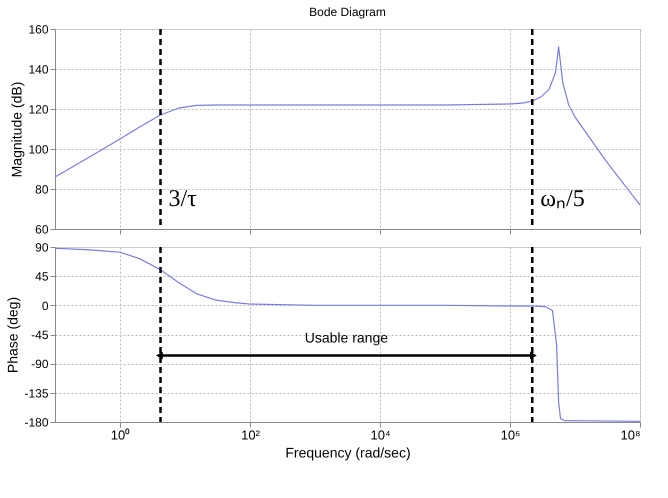 The width and height of the screenshot is (668, 498). Describe the element at coordinates (38, 29) in the screenshot. I see `y-tick-label: 160` at that location.